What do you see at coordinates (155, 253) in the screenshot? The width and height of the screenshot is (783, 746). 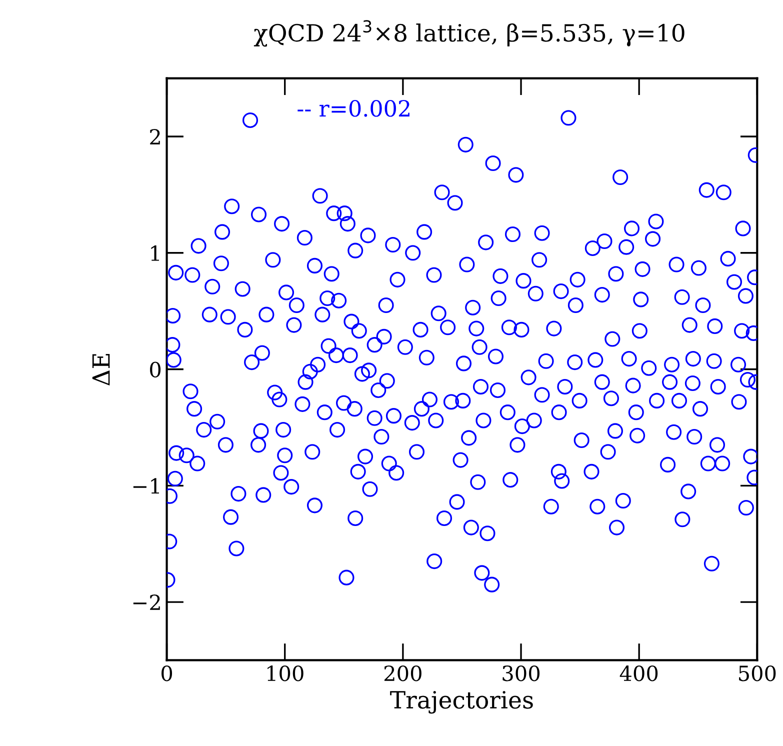 I see `y-tick-label: 1` at bounding box center [155, 253].